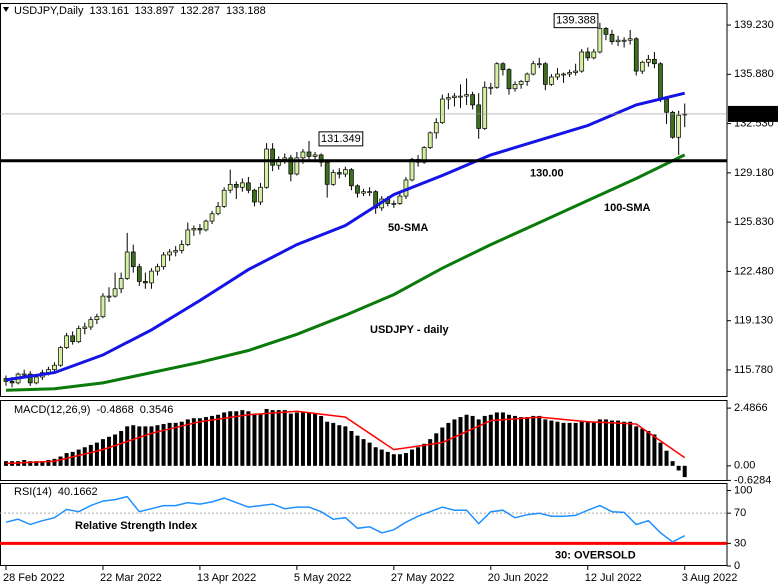 The width and height of the screenshot is (782, 587). What do you see at coordinates (627, 208) in the screenshot?
I see `sma-label: 100-SMA` at bounding box center [627, 208].